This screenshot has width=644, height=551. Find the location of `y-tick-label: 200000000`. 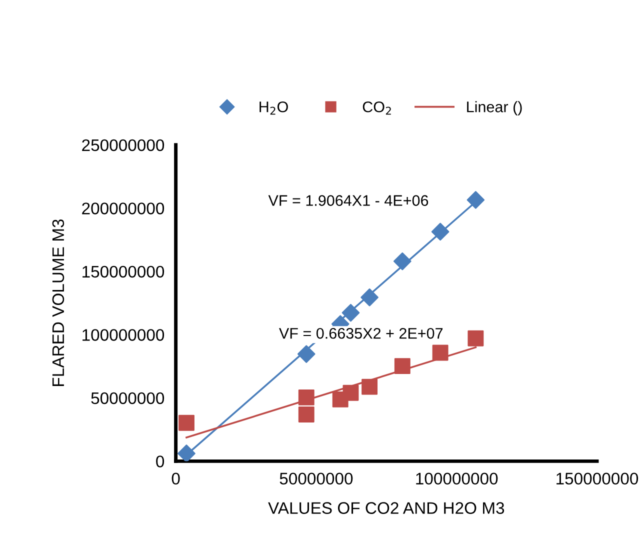

y-tick-label: 200000000 is located at coordinates (123, 208).